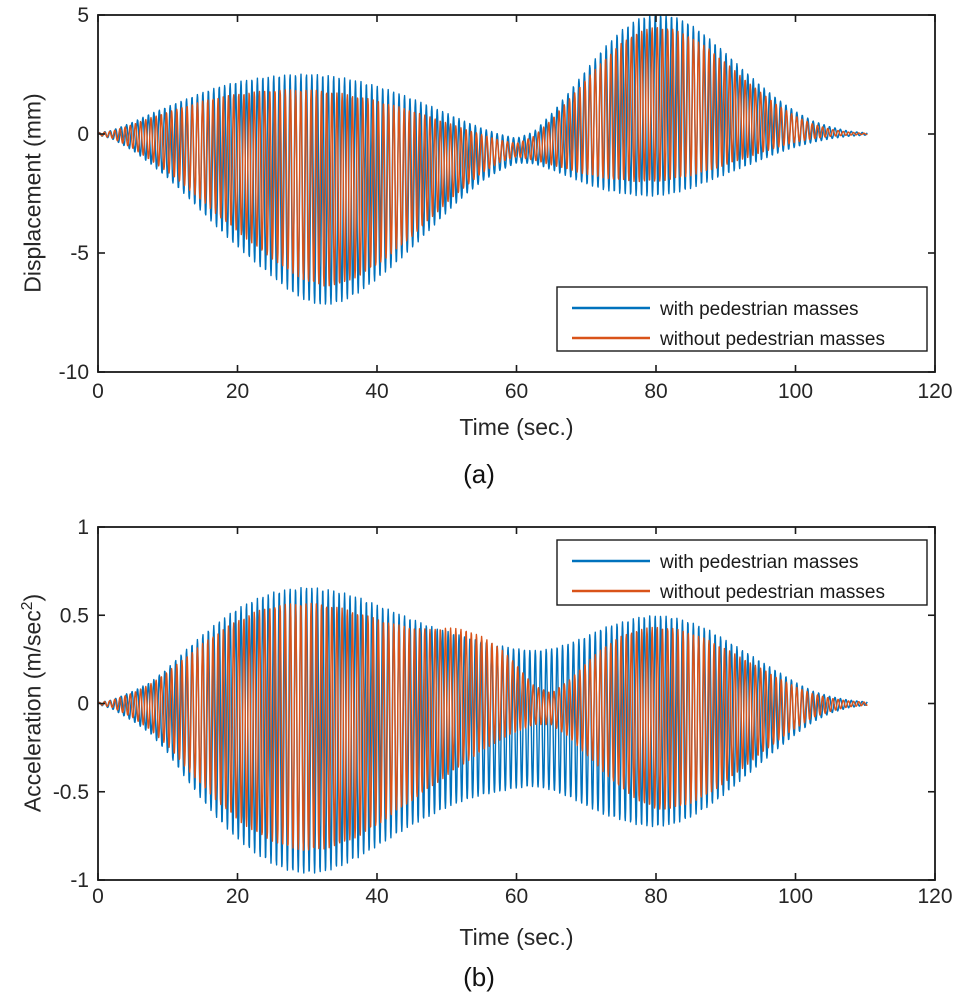 Image resolution: width=958 pixels, height=1003 pixels. What do you see at coordinates (516, 427) in the screenshot?
I see `x-axis-label-a: Time (sec.)` at bounding box center [516, 427].